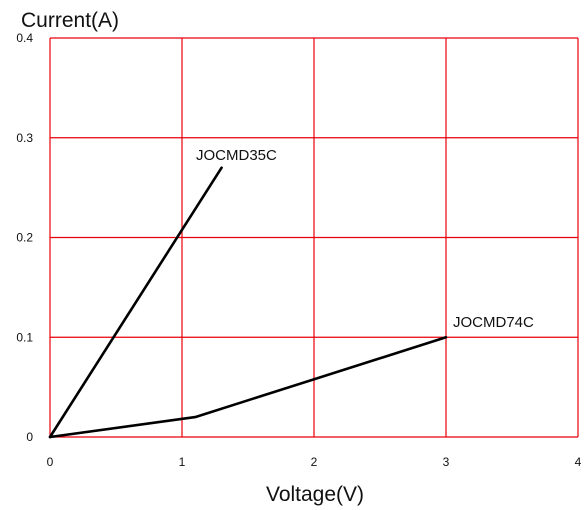 The width and height of the screenshot is (587, 510). I want to click on x-tick-label: 2, so click(314, 462).